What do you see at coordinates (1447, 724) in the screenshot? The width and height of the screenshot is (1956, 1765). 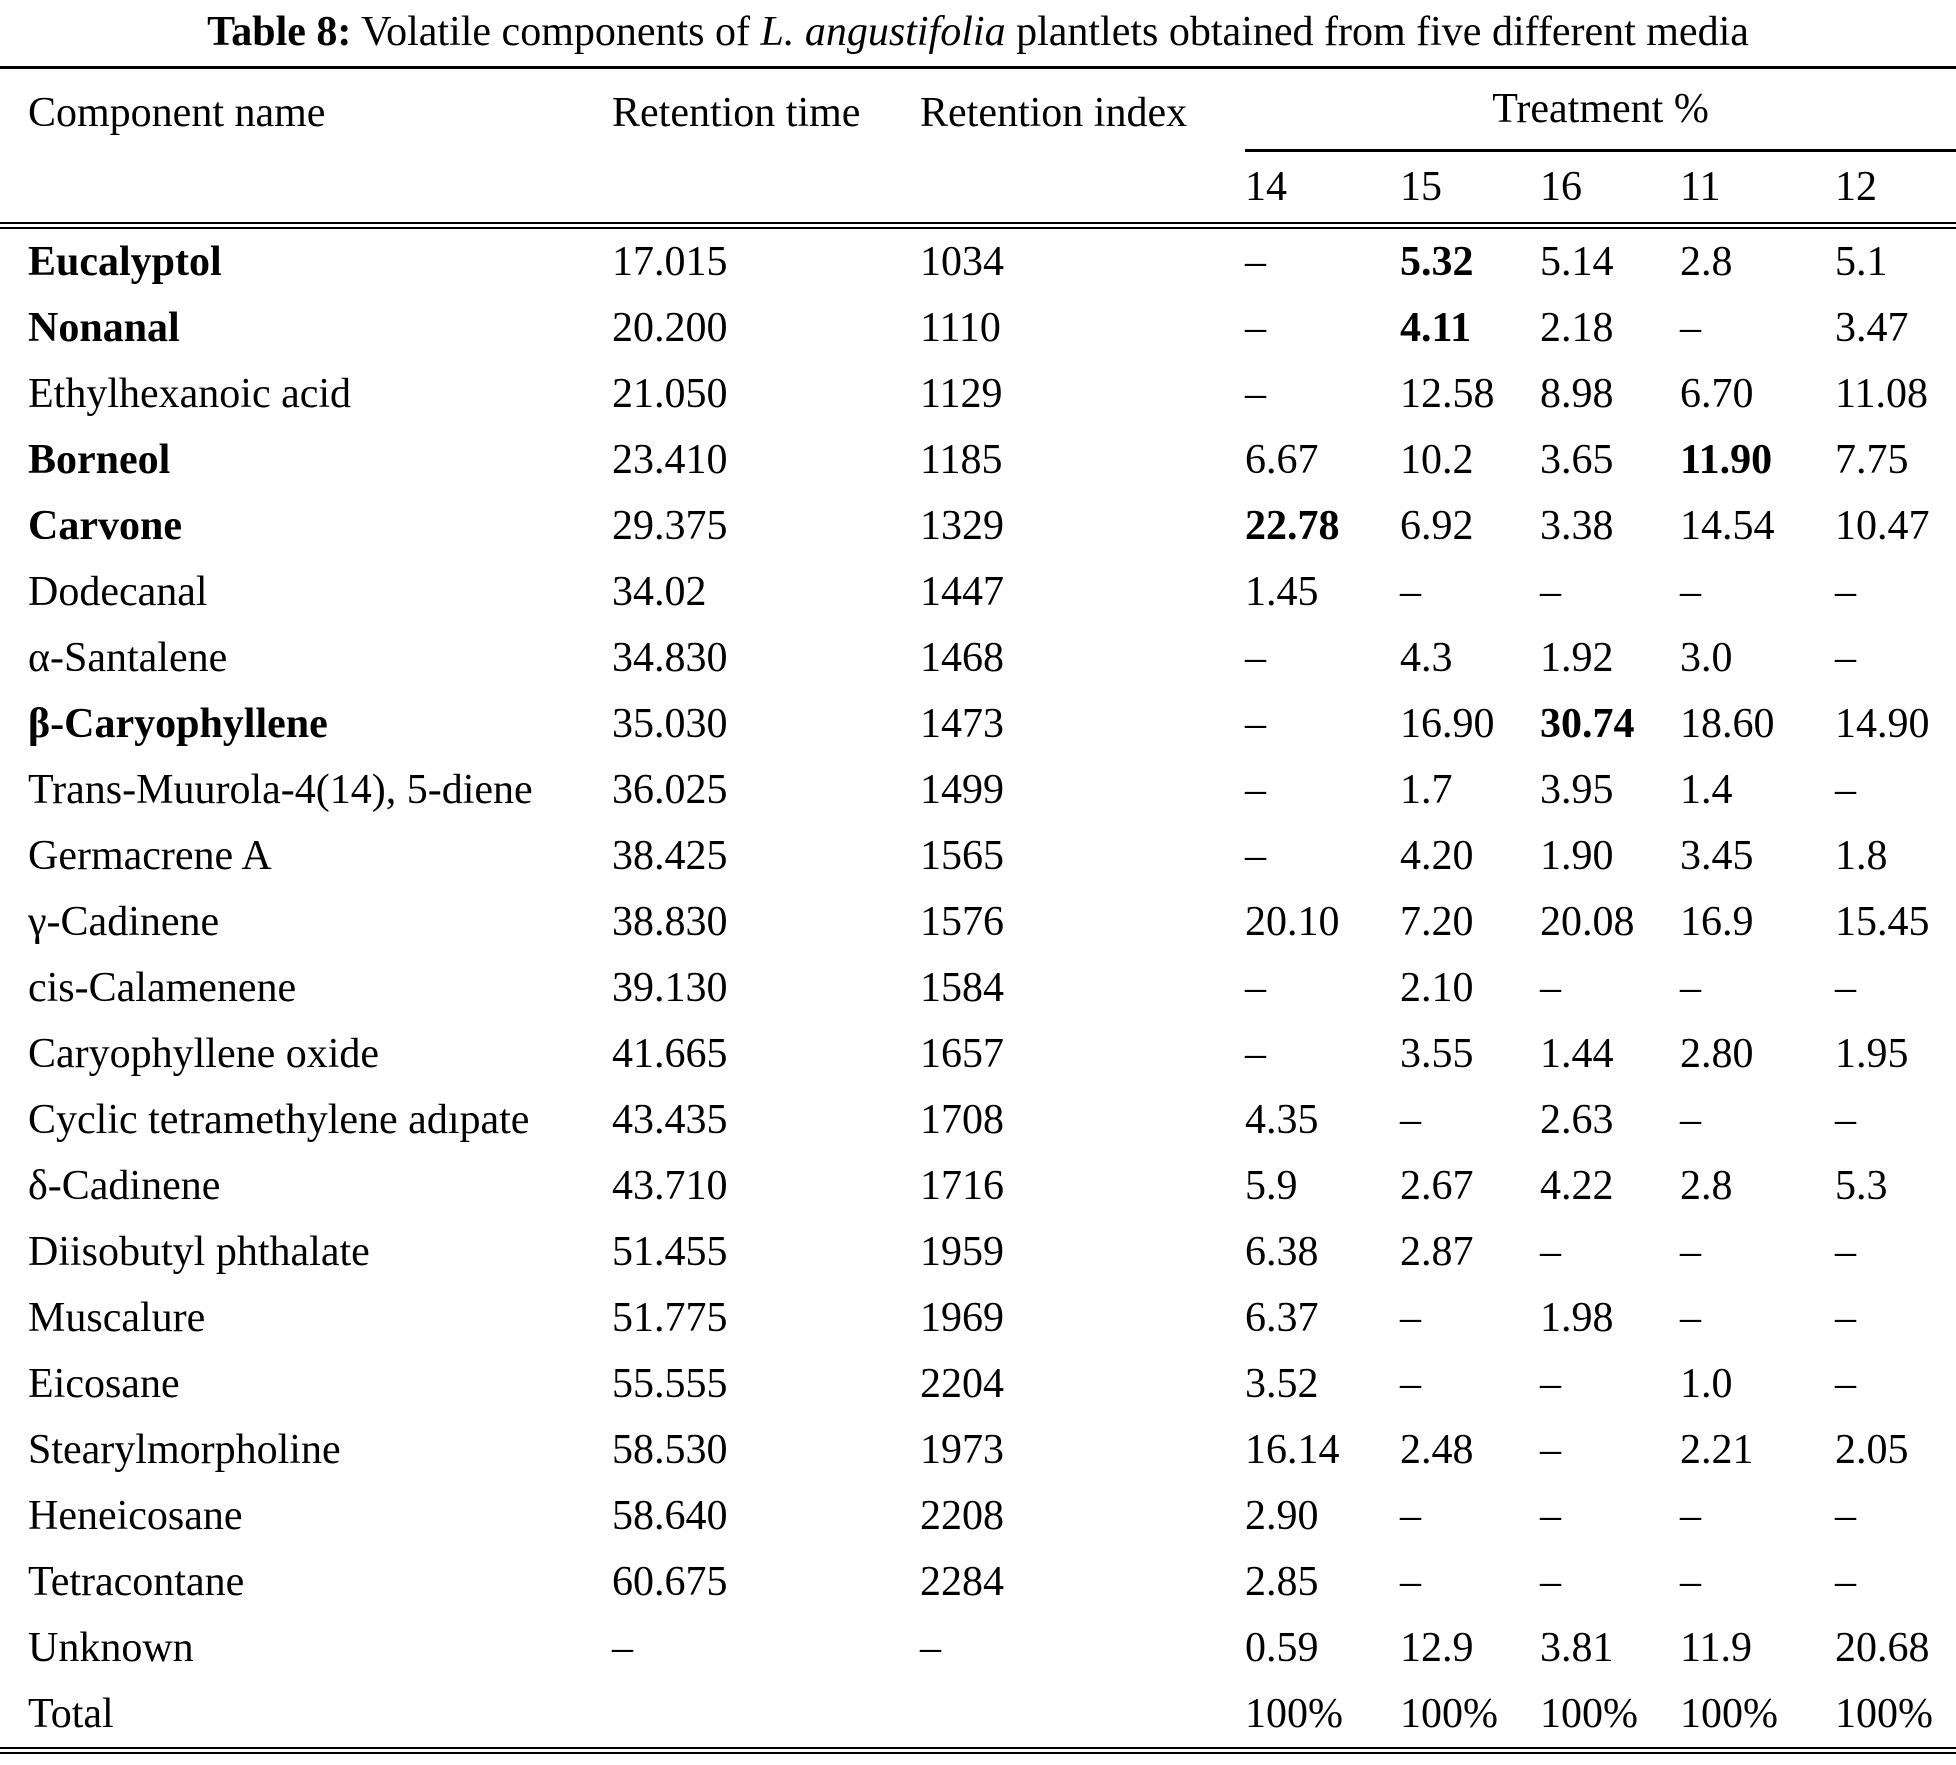 I see `treatment-value-cell: 16.90` at bounding box center [1447, 724].